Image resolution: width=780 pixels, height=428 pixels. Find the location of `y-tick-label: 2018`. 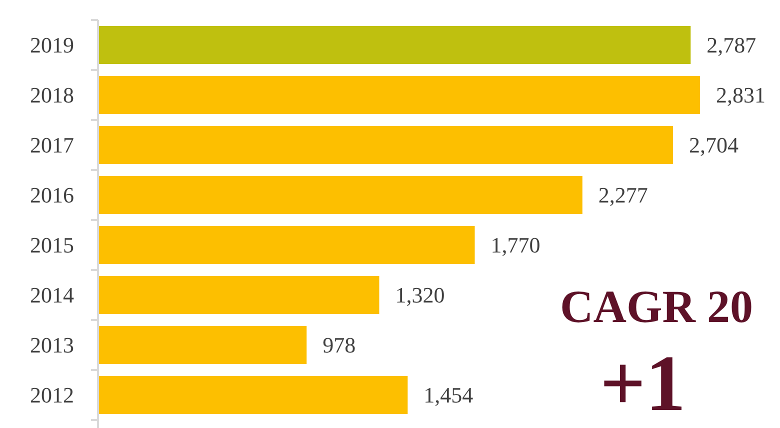

y-tick-label: 2018 is located at coordinates (52, 95).